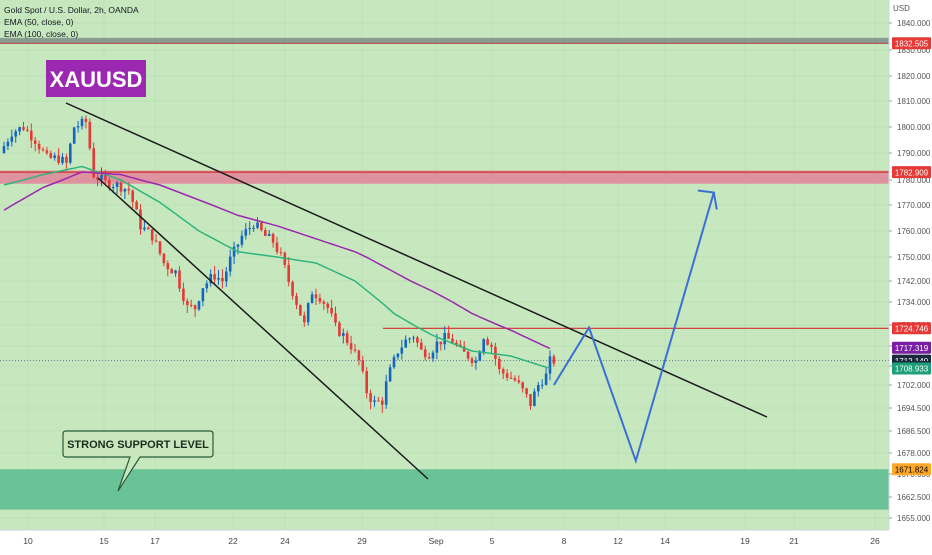  I want to click on price-tag-label-ema50: 1708.933, so click(912, 369).